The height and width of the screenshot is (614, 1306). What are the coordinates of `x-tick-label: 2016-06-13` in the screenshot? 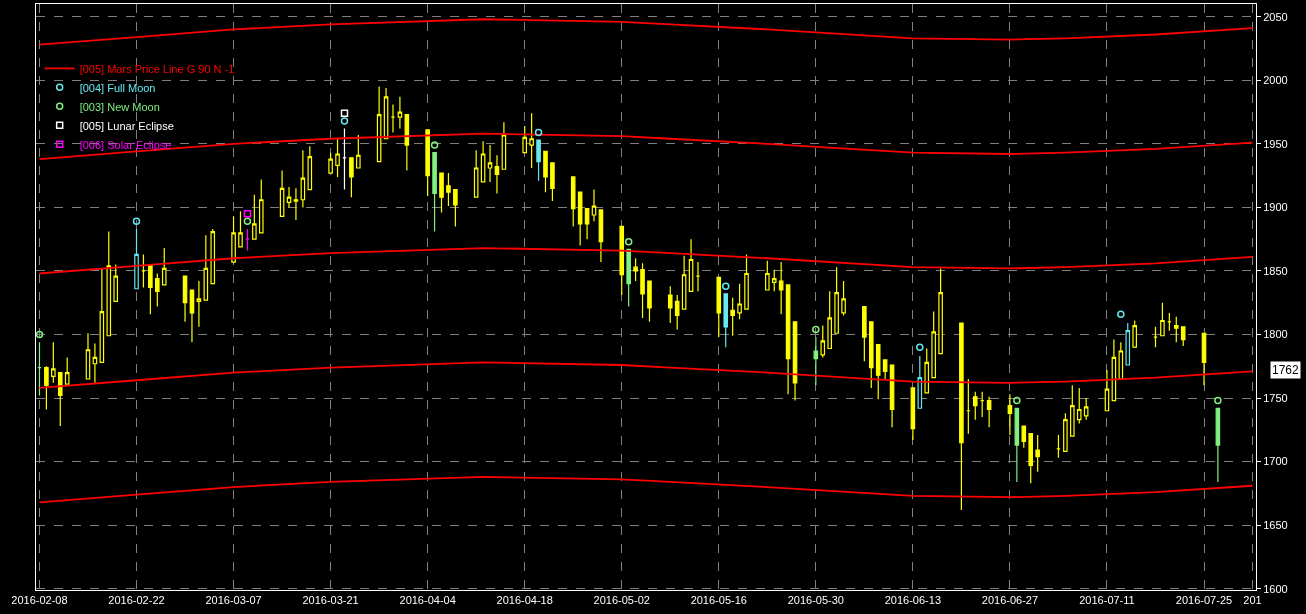 It's located at (913, 600).